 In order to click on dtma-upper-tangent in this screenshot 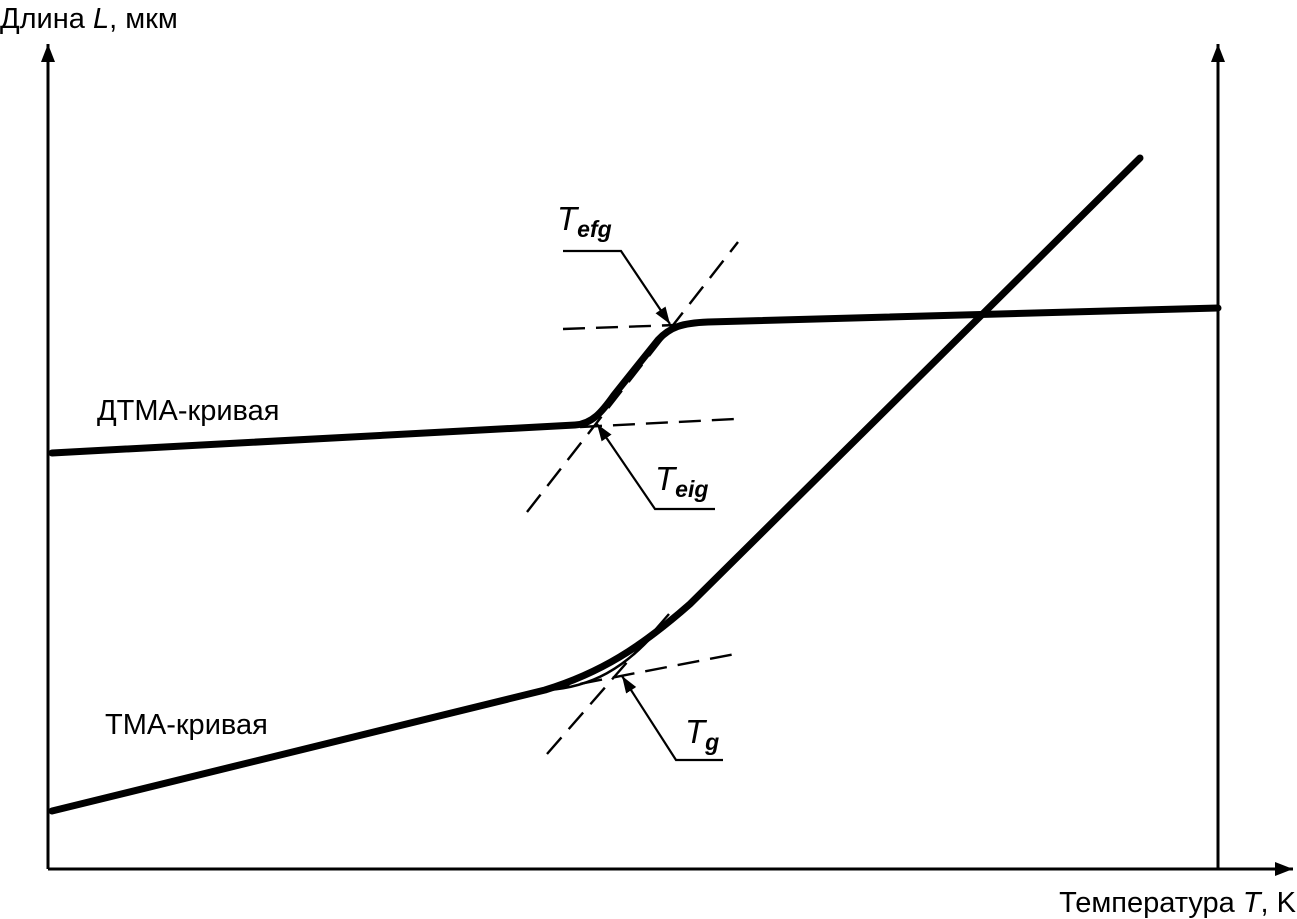, I will do `click(619, 327)`.